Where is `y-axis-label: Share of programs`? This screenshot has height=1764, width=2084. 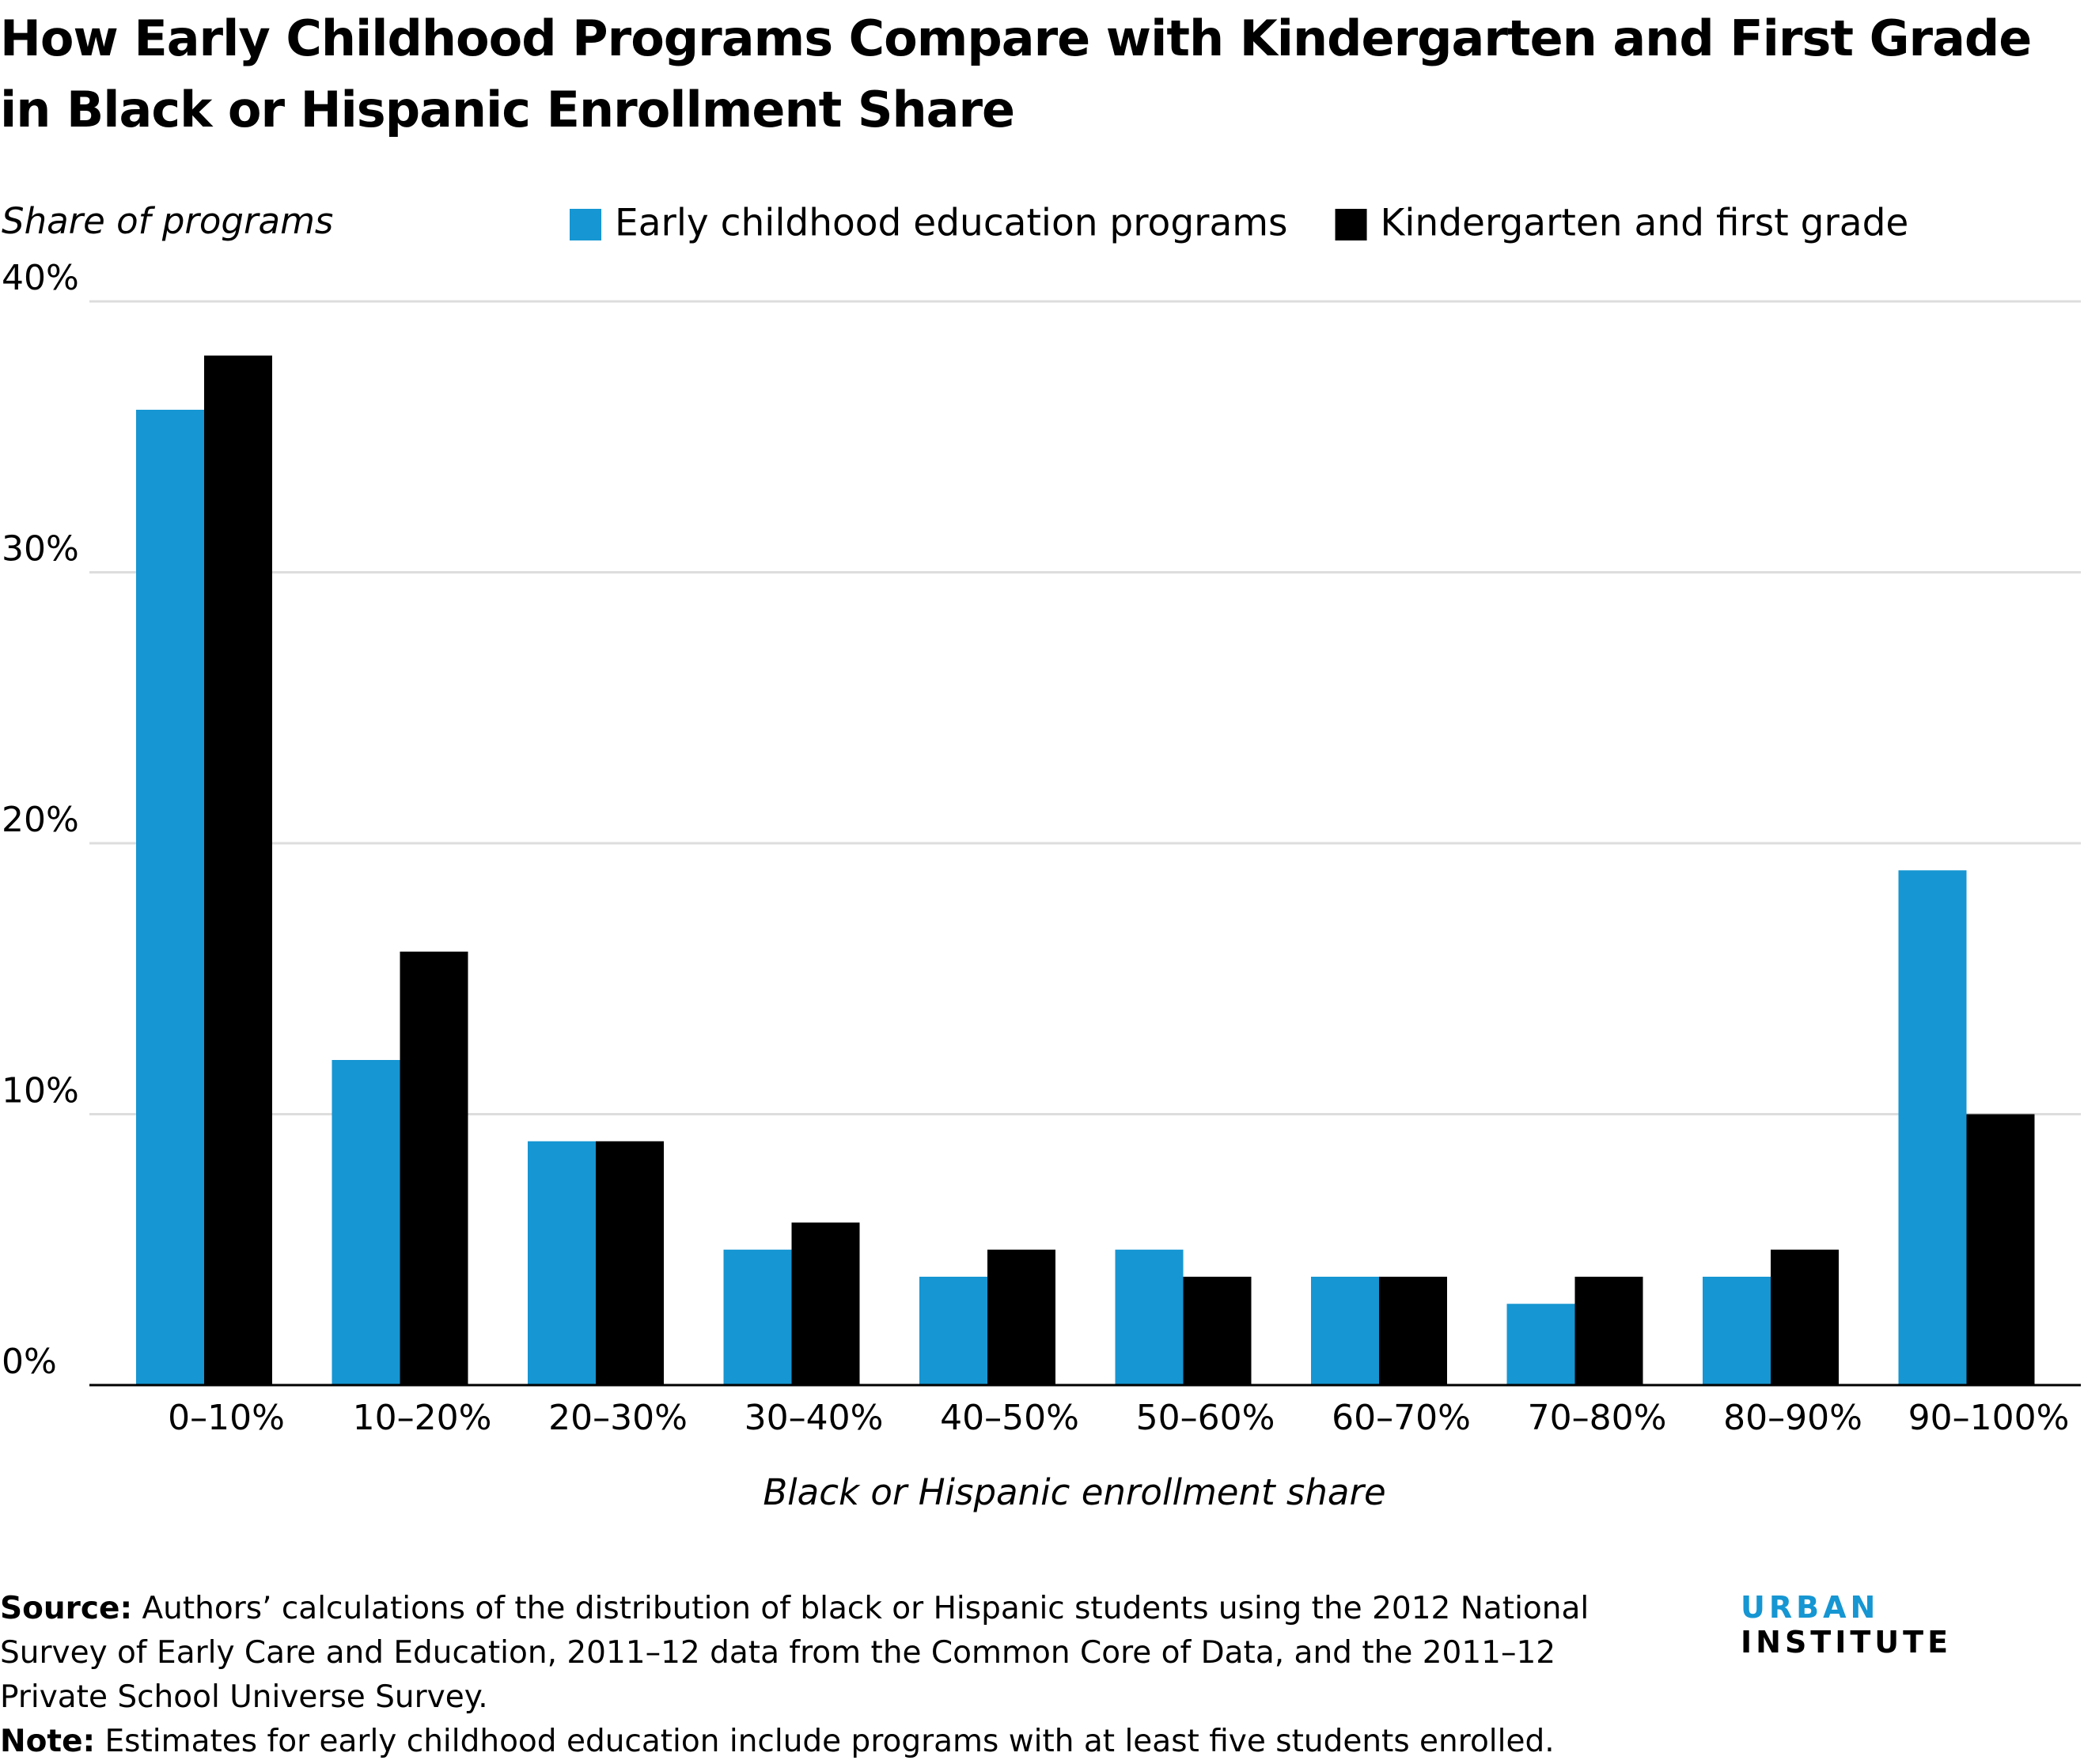 y-axis-label: Share of programs is located at coordinates (167, 221).